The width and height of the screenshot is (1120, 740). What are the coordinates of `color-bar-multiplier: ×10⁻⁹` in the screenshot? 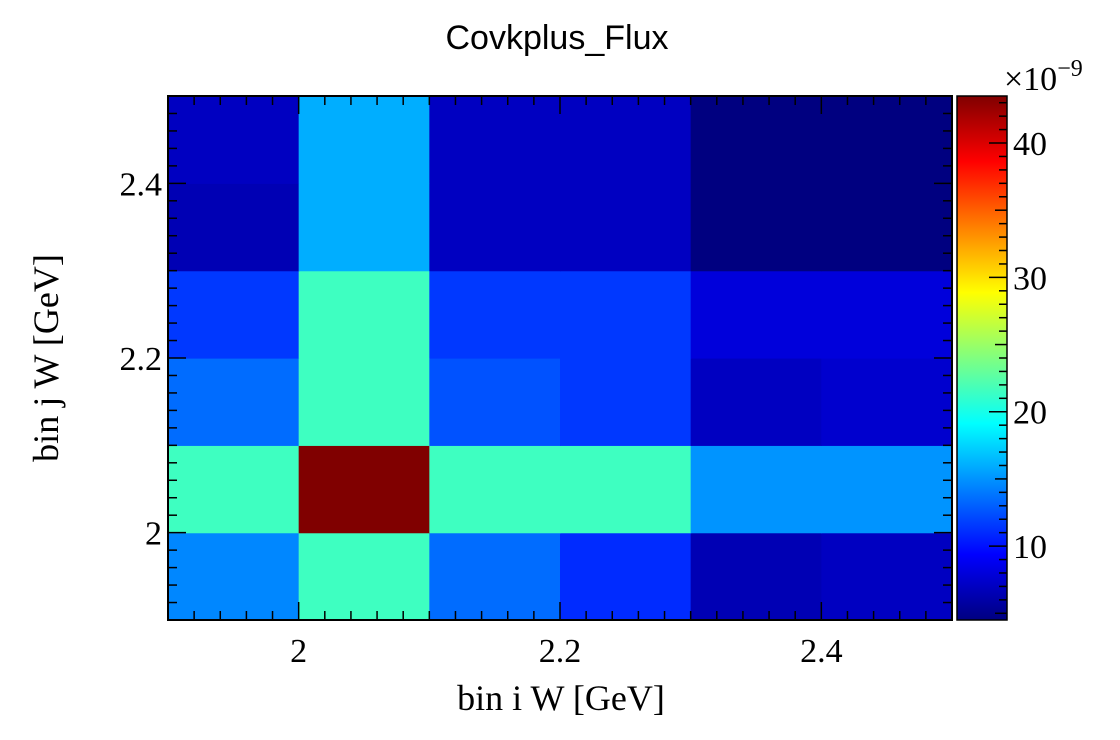 It's located at (1043, 77).